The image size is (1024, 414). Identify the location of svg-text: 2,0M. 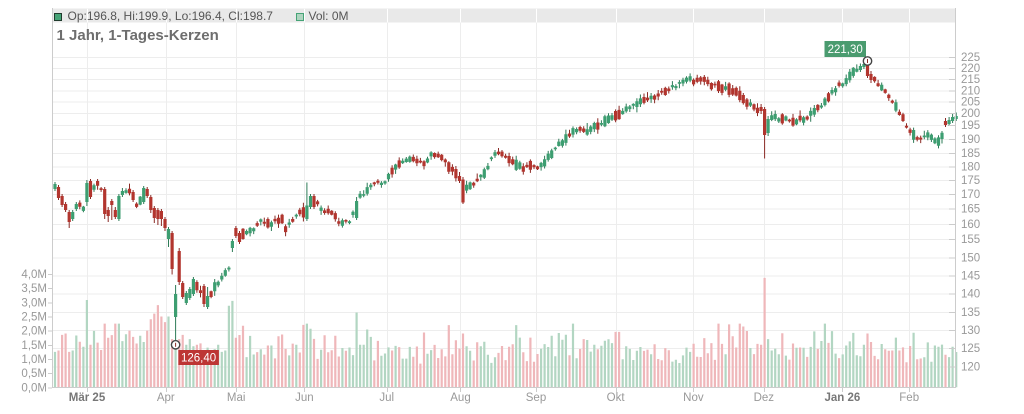
(34, 332).